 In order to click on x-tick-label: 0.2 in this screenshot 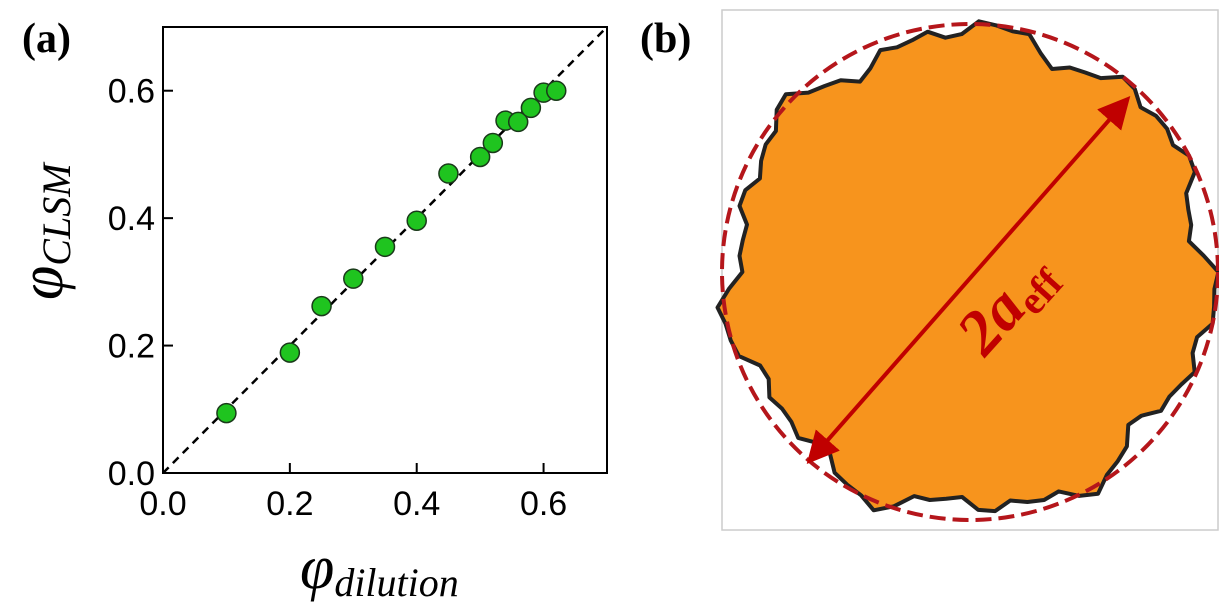, I will do `click(289, 504)`.